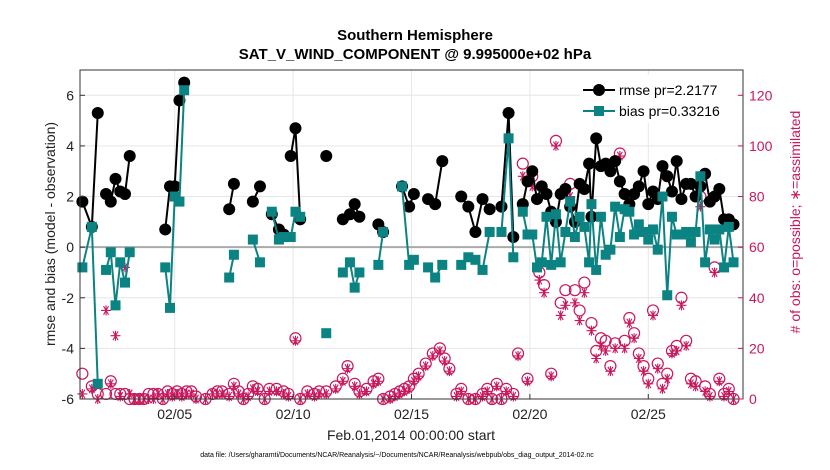 The height and width of the screenshot is (470, 830). I want to click on y-tick-label-6: 6, so click(70, 95).